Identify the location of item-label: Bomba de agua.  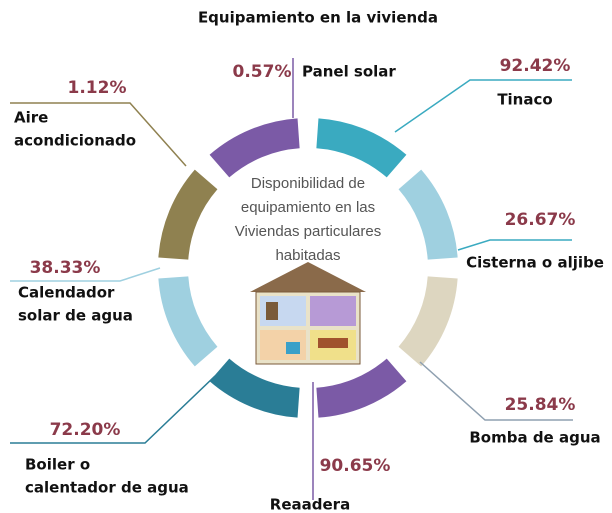
(534, 438).